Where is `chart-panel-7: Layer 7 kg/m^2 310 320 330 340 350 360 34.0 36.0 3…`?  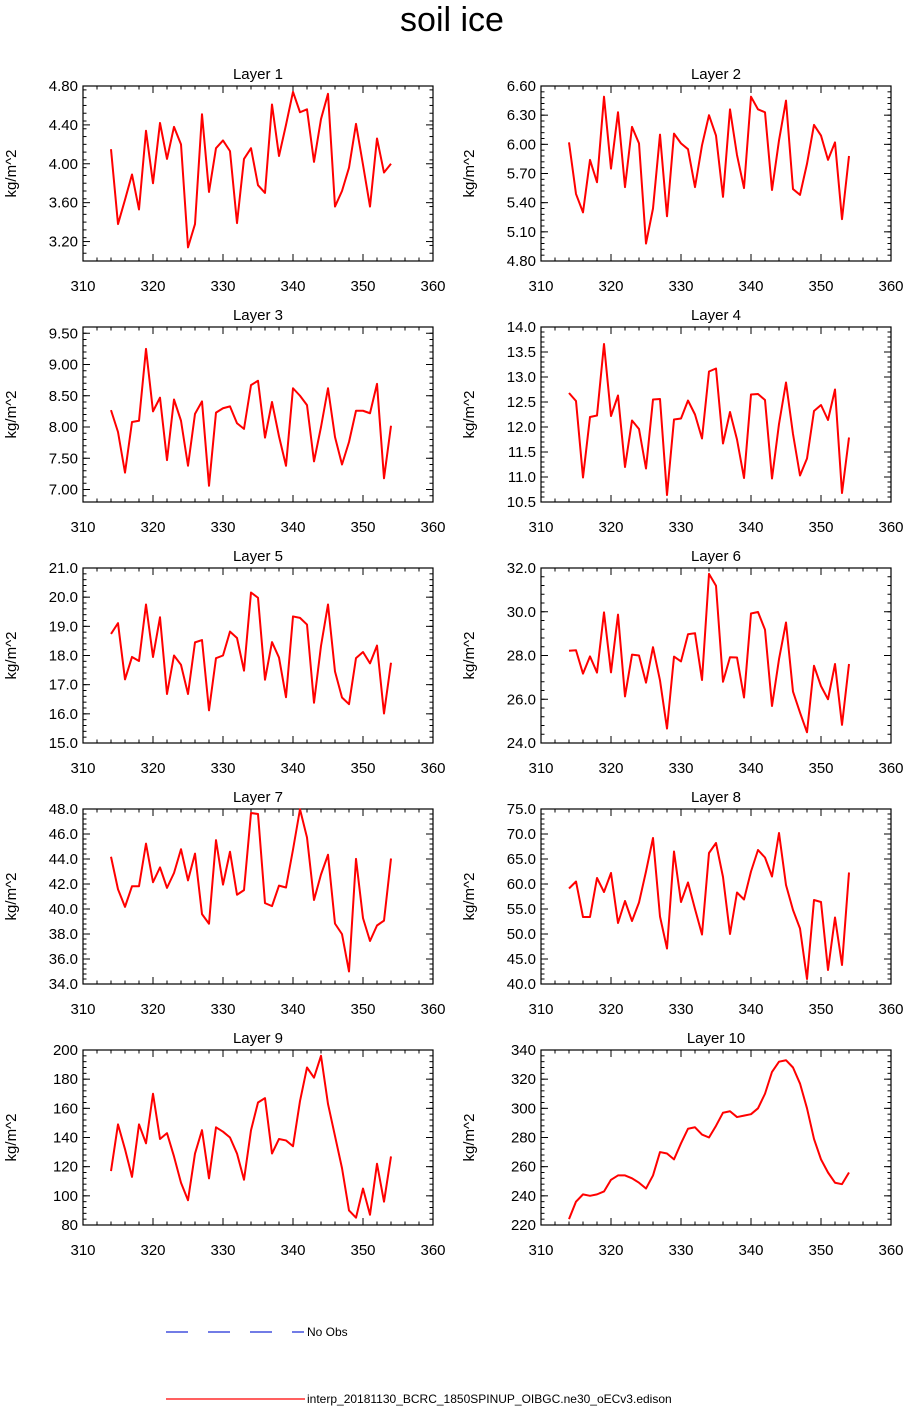
chart-panel-7: Layer 7 kg/m^2 310 320 330 340 350 360 34.0 36.0 3… is located at coordinates (224, 903).